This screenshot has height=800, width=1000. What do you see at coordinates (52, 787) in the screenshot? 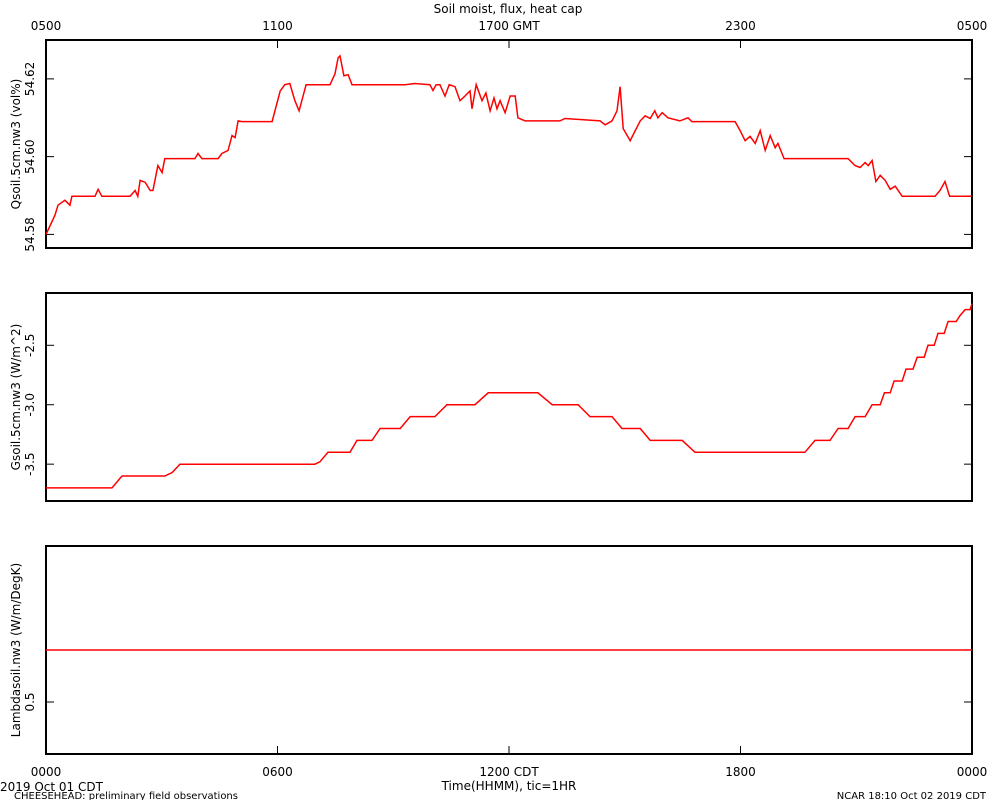
I see `footer-date: 2019 Oct 01 CDT` at bounding box center [52, 787].